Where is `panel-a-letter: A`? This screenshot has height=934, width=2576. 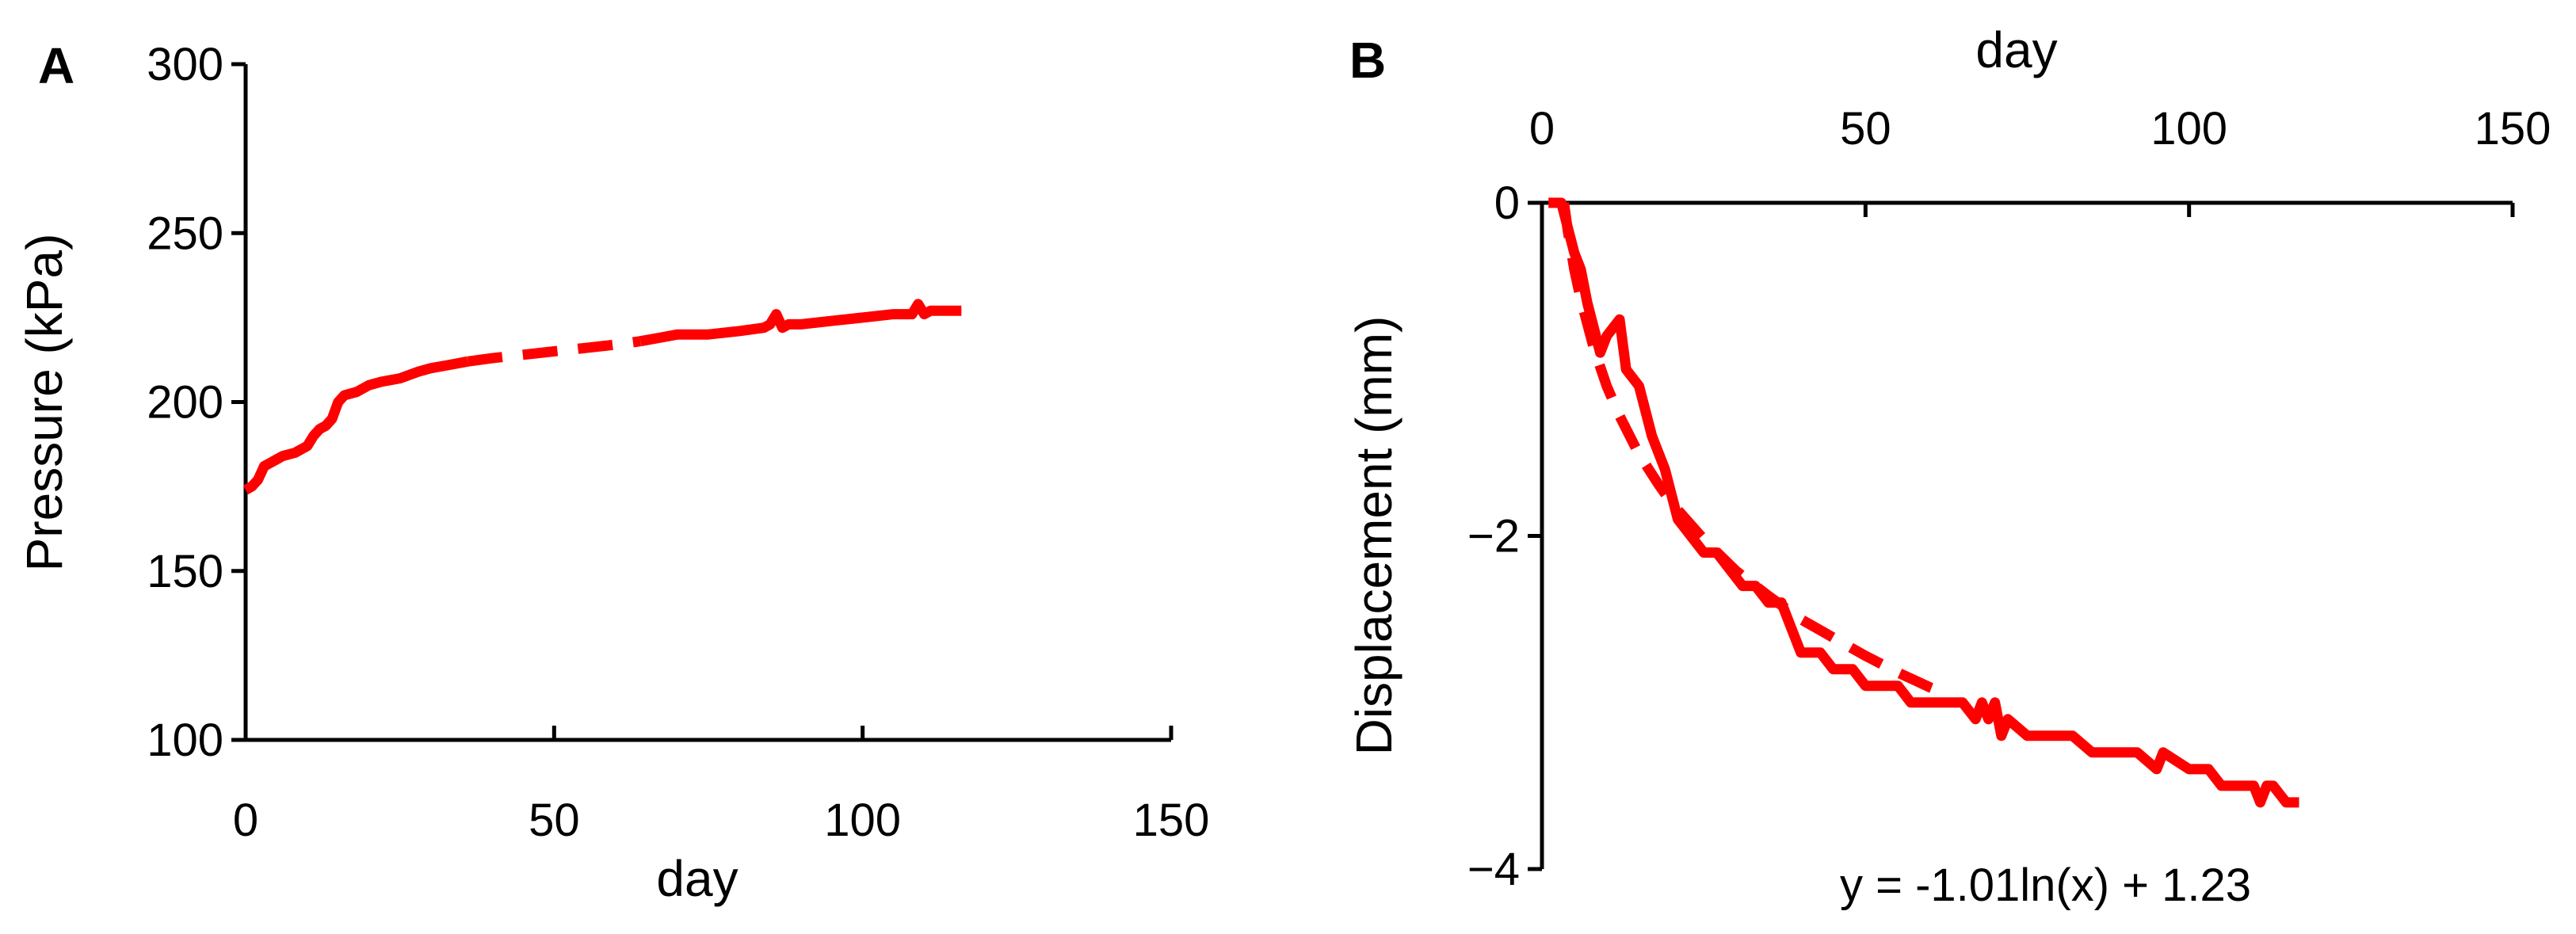 panel-a-letter: A is located at coordinates (56, 65).